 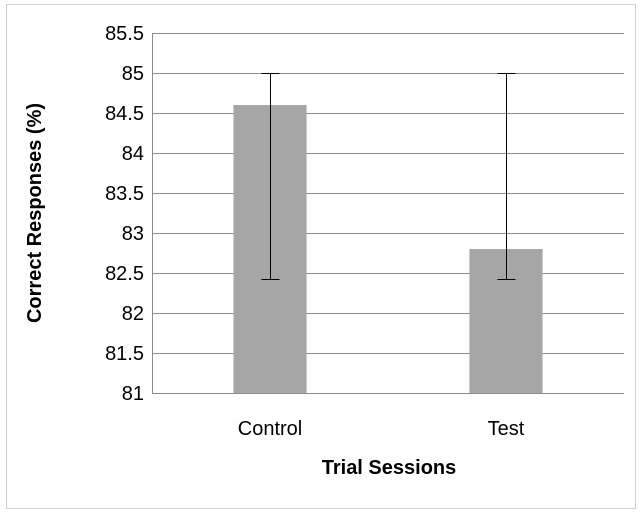 I want to click on y-tick-label: 85.5, so click(x=124, y=34).